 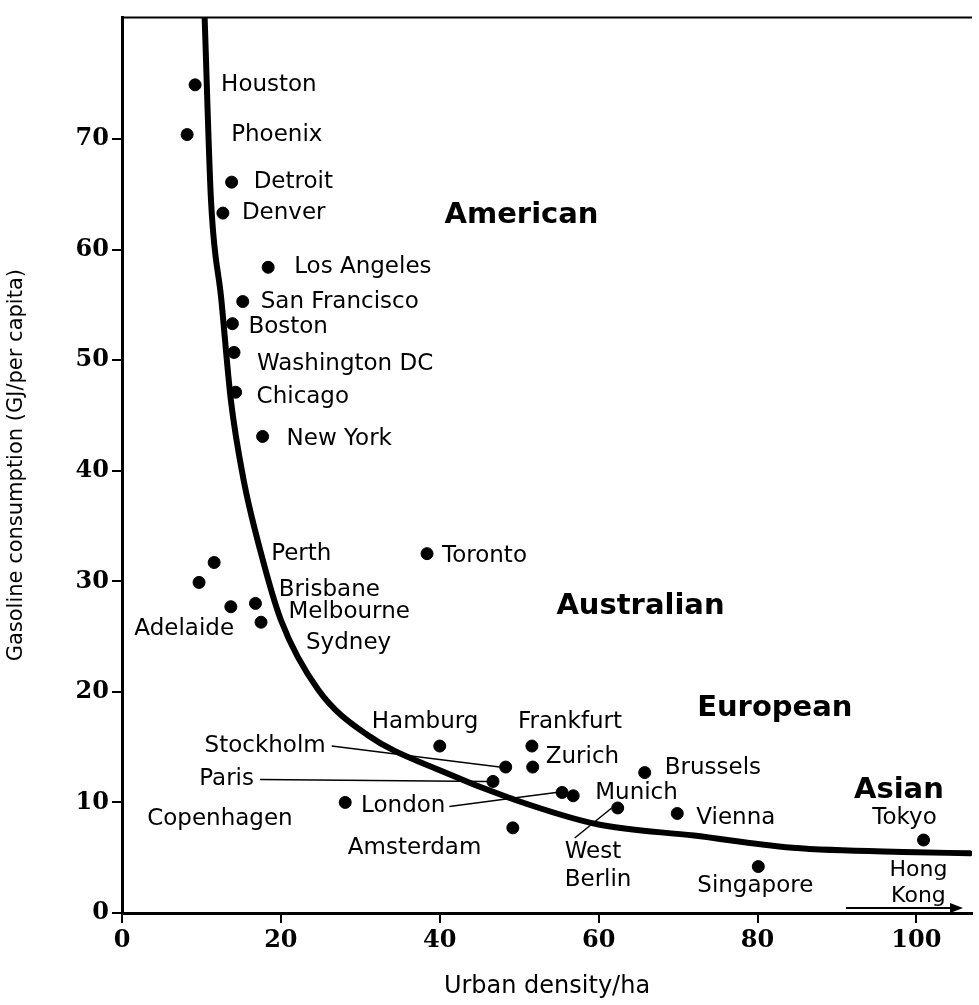 What do you see at coordinates (92, 690) in the screenshot?
I see `y-tick-label: 20` at bounding box center [92, 690].